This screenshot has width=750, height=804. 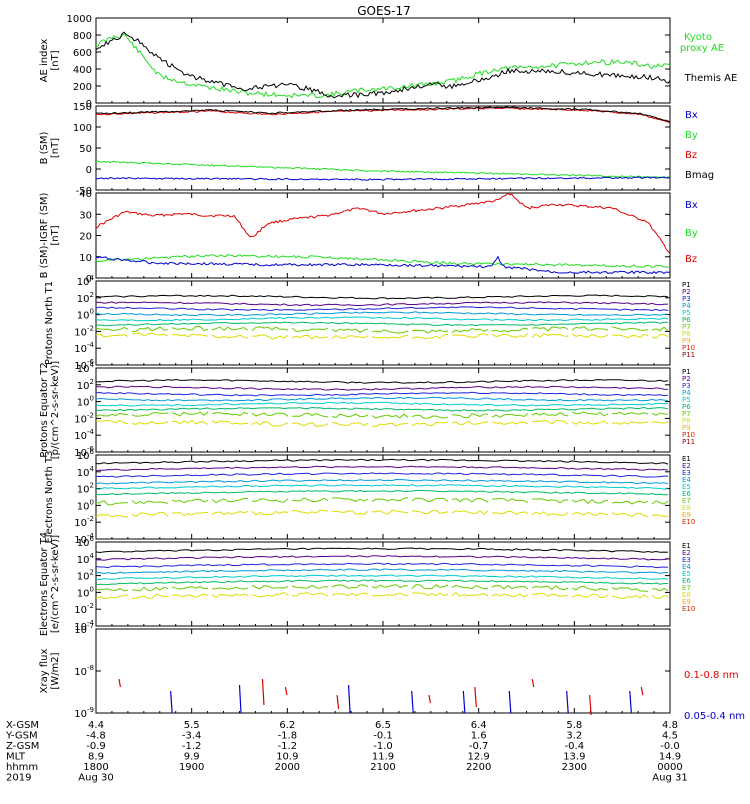 I want to click on footer-value: 5.5, so click(x=192, y=725).